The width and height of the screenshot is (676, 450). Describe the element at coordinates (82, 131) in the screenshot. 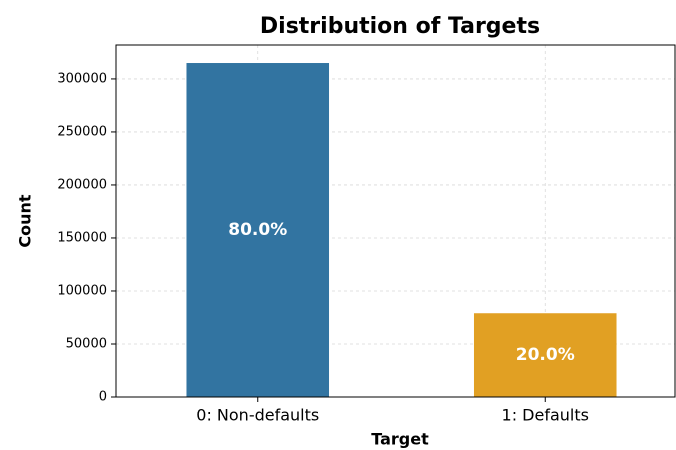

I see `y-tick-label: 250000` at that location.